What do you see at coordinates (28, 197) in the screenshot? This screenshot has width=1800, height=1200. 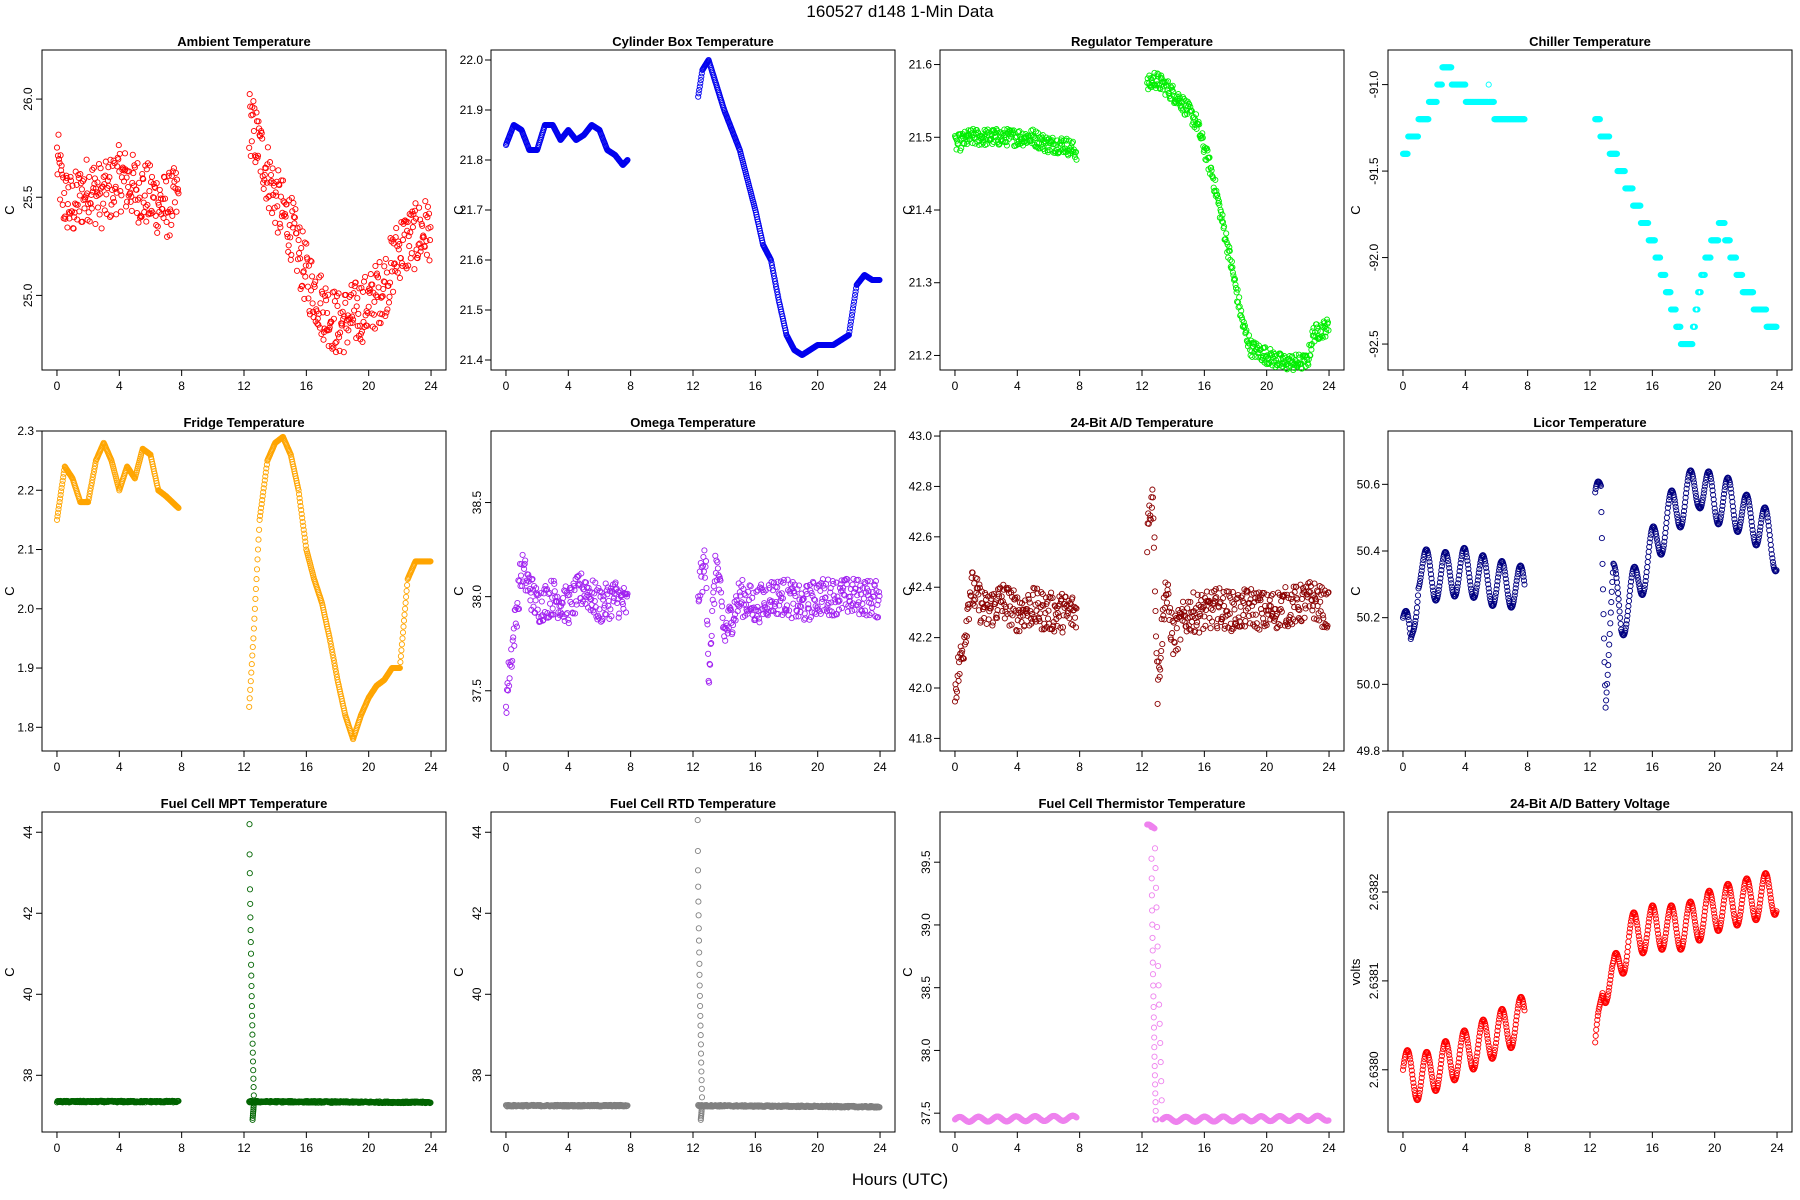 I see `y-tick-label: 25.5` at bounding box center [28, 197].